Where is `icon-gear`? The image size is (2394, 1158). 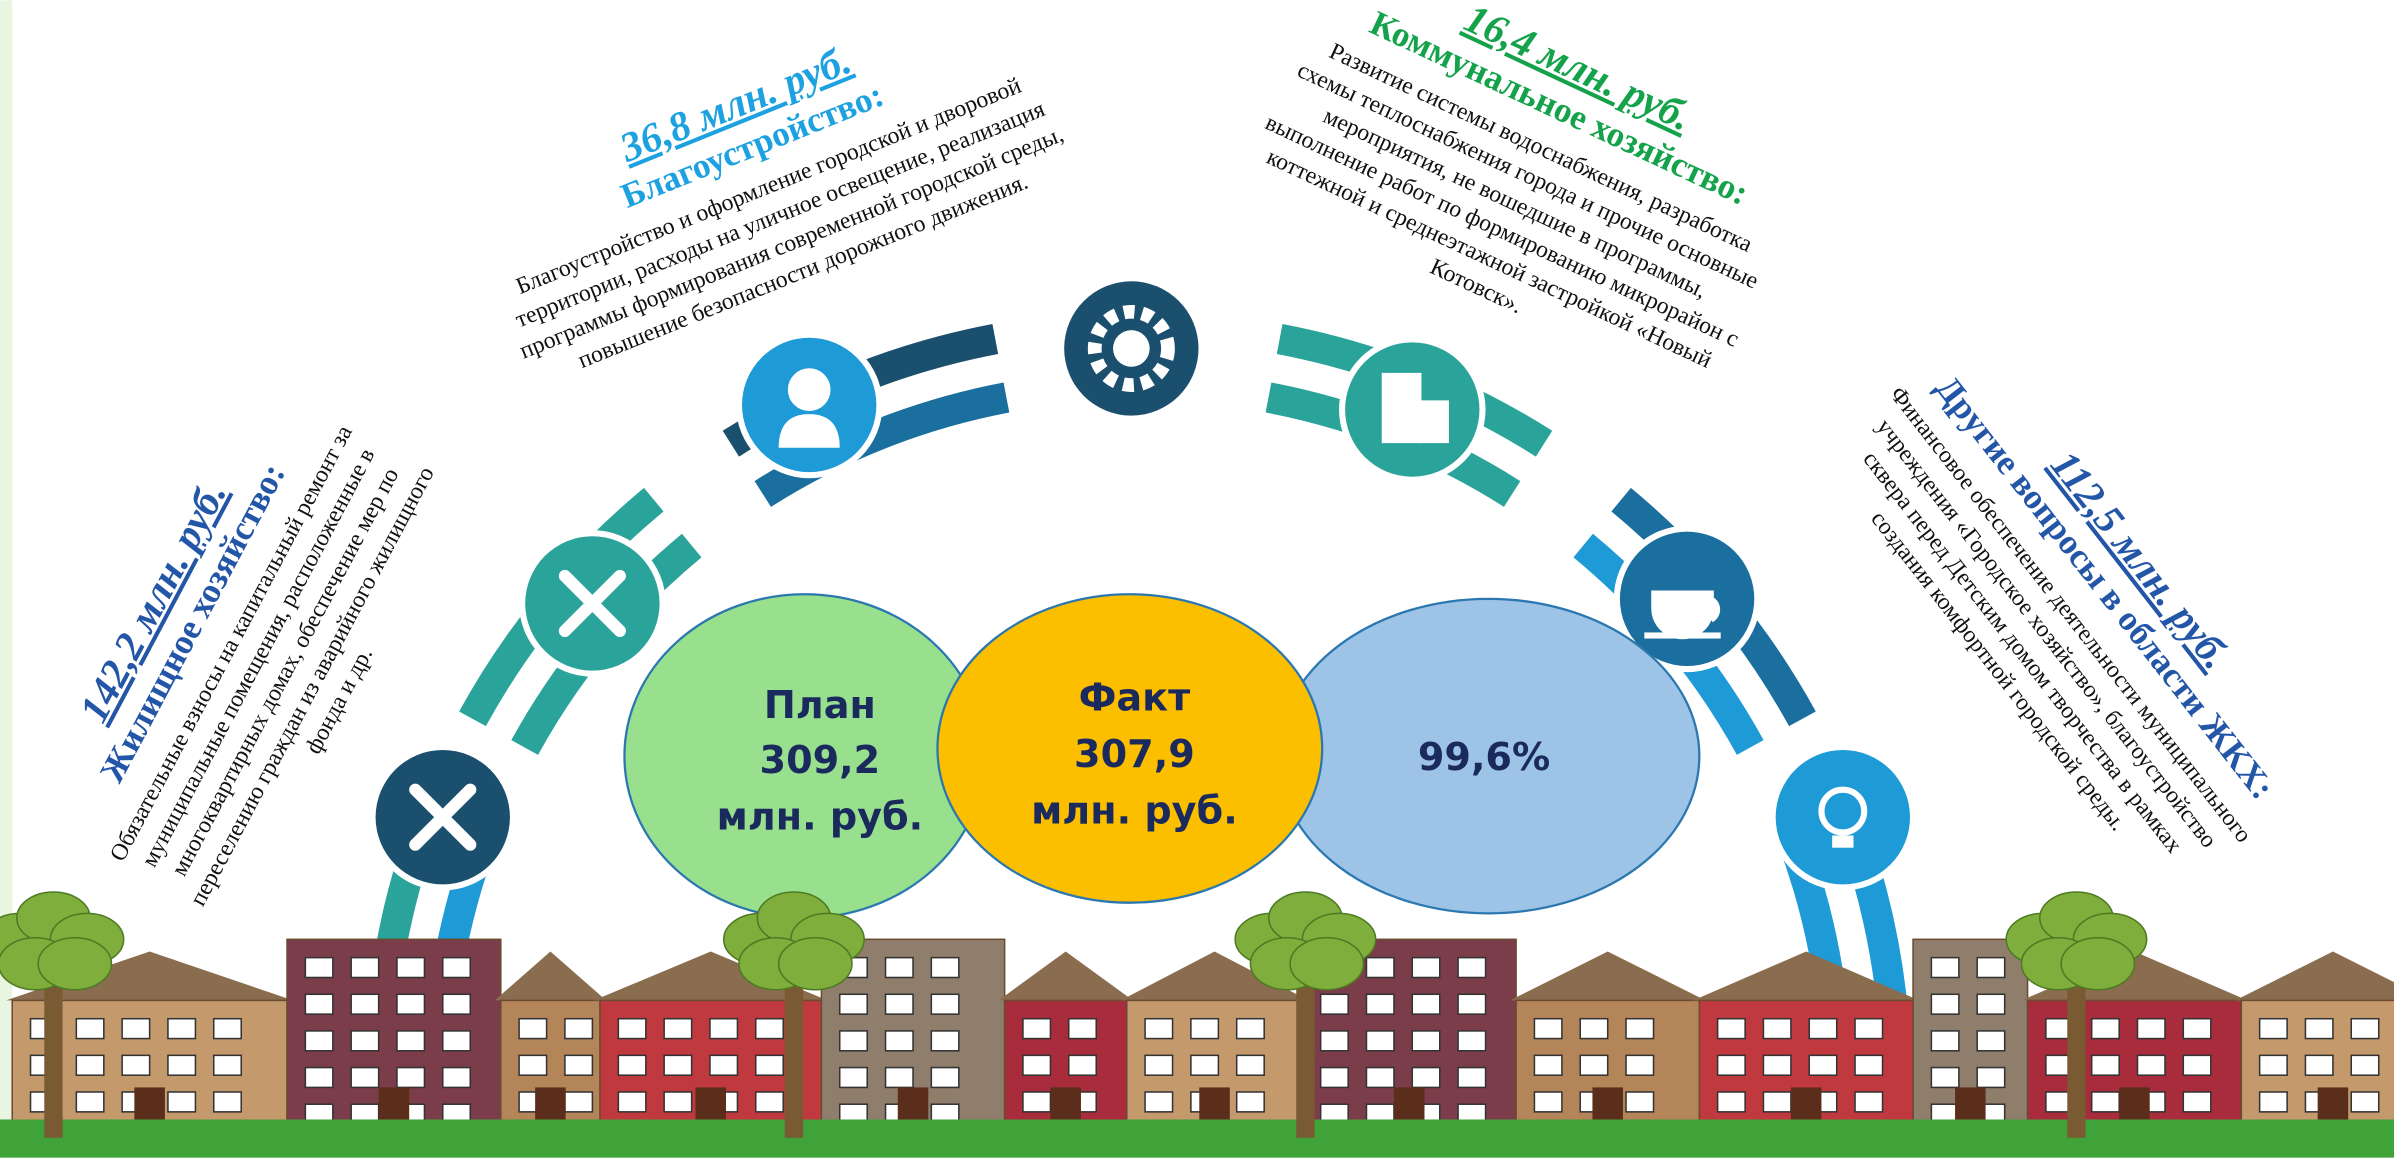 icon-gear is located at coordinates (1131, 348).